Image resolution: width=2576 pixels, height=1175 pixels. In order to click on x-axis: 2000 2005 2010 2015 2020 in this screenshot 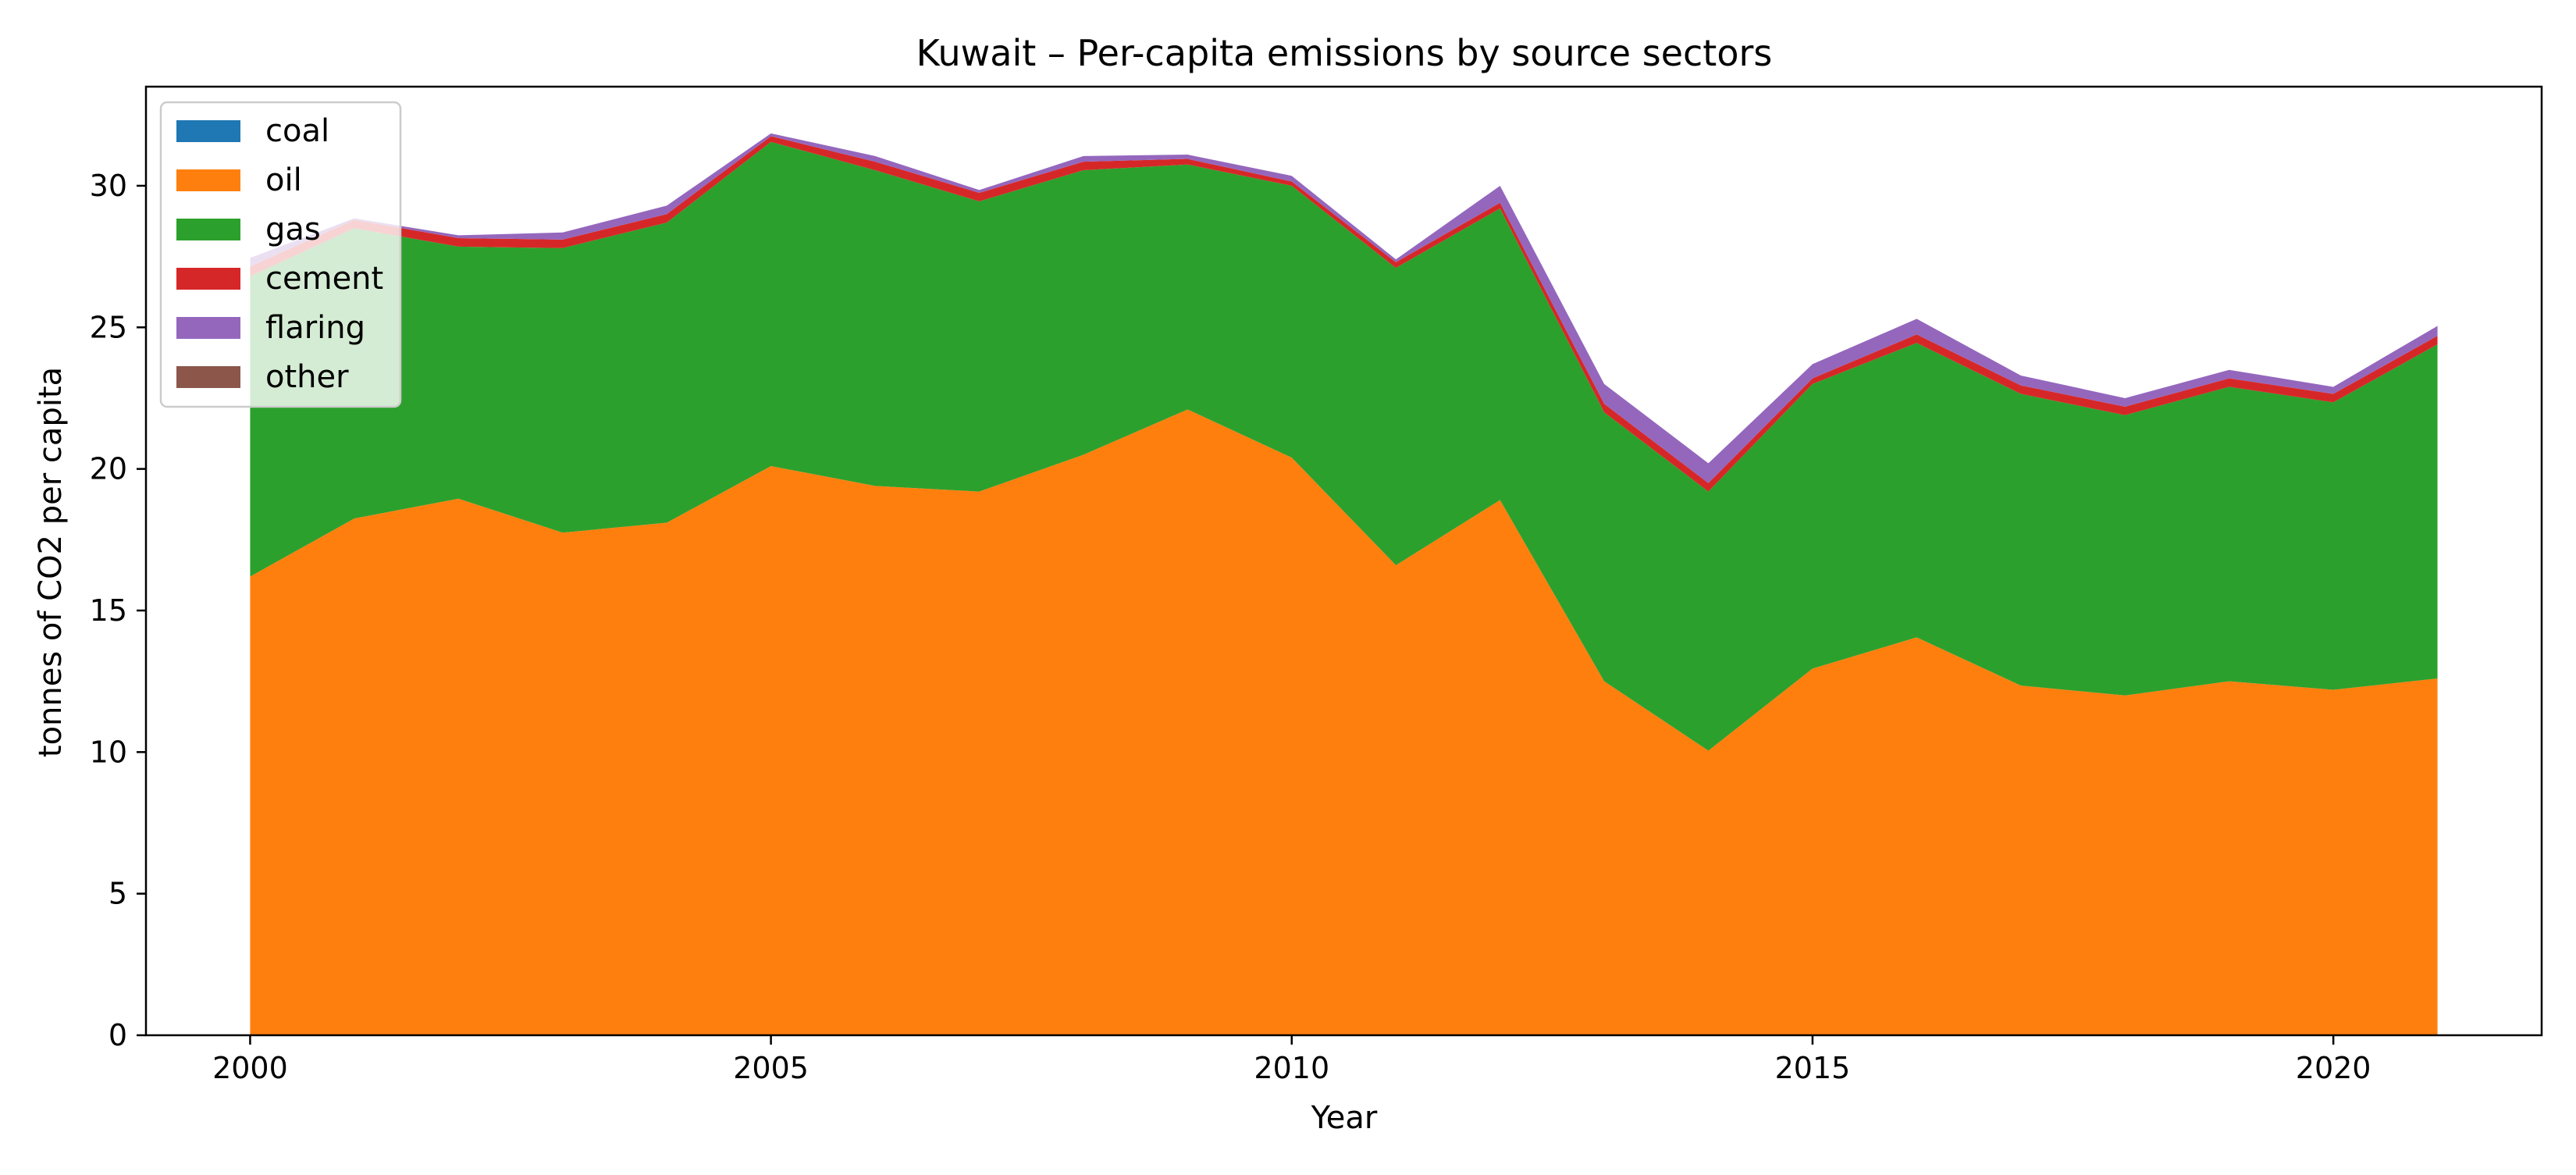, I will do `click(1291, 1060)`.